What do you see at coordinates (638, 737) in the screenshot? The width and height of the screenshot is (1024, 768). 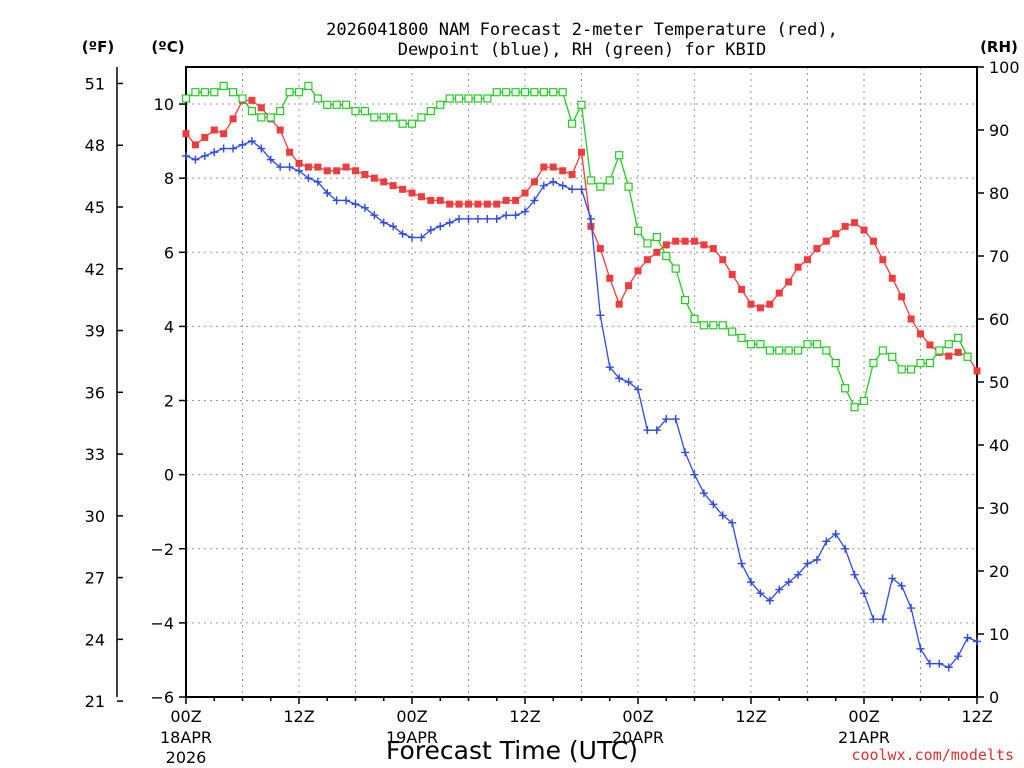 I see `tick-label-date: 20APR` at bounding box center [638, 737].